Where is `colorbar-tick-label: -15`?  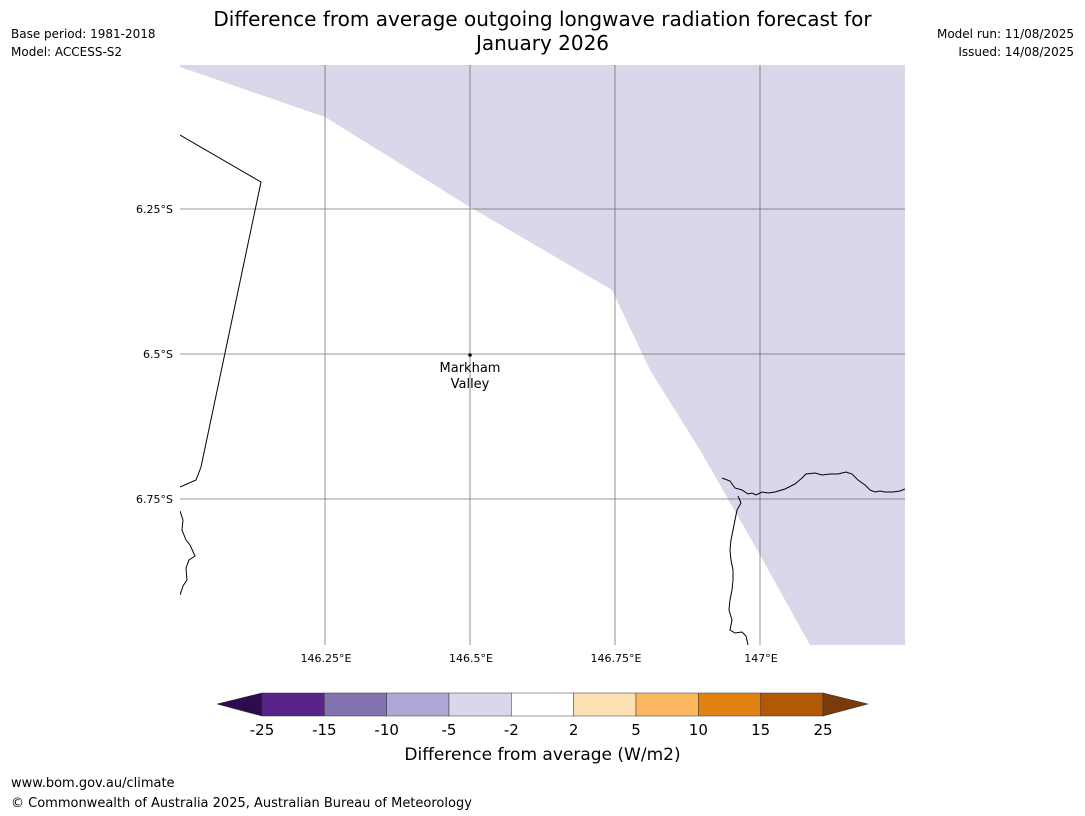
colorbar-tick-label: -15 is located at coordinates (324, 730).